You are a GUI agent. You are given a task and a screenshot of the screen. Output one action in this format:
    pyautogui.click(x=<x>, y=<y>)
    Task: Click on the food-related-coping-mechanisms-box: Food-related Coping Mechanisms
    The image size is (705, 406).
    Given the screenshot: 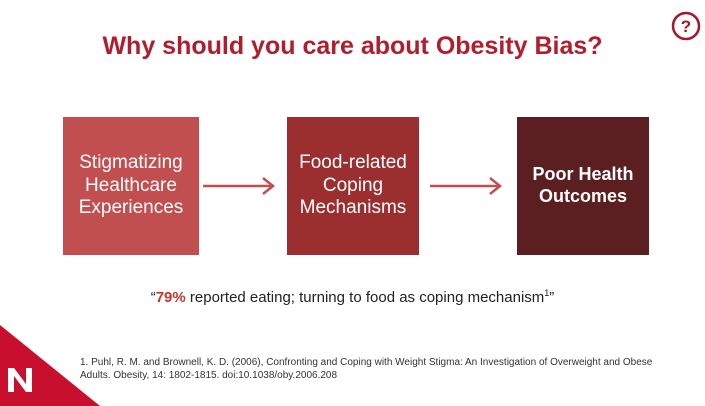 What is the action you would take?
    pyautogui.click(x=353, y=186)
    